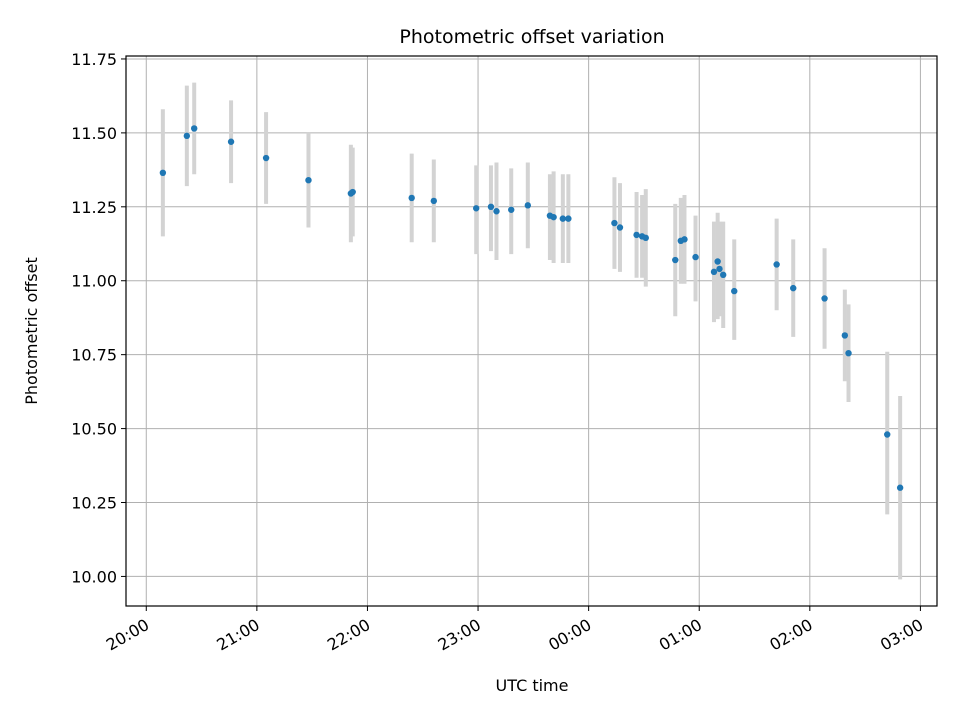 This screenshot has width=960, height=720. I want to click on y-tick-label: 10.50, so click(94, 429).